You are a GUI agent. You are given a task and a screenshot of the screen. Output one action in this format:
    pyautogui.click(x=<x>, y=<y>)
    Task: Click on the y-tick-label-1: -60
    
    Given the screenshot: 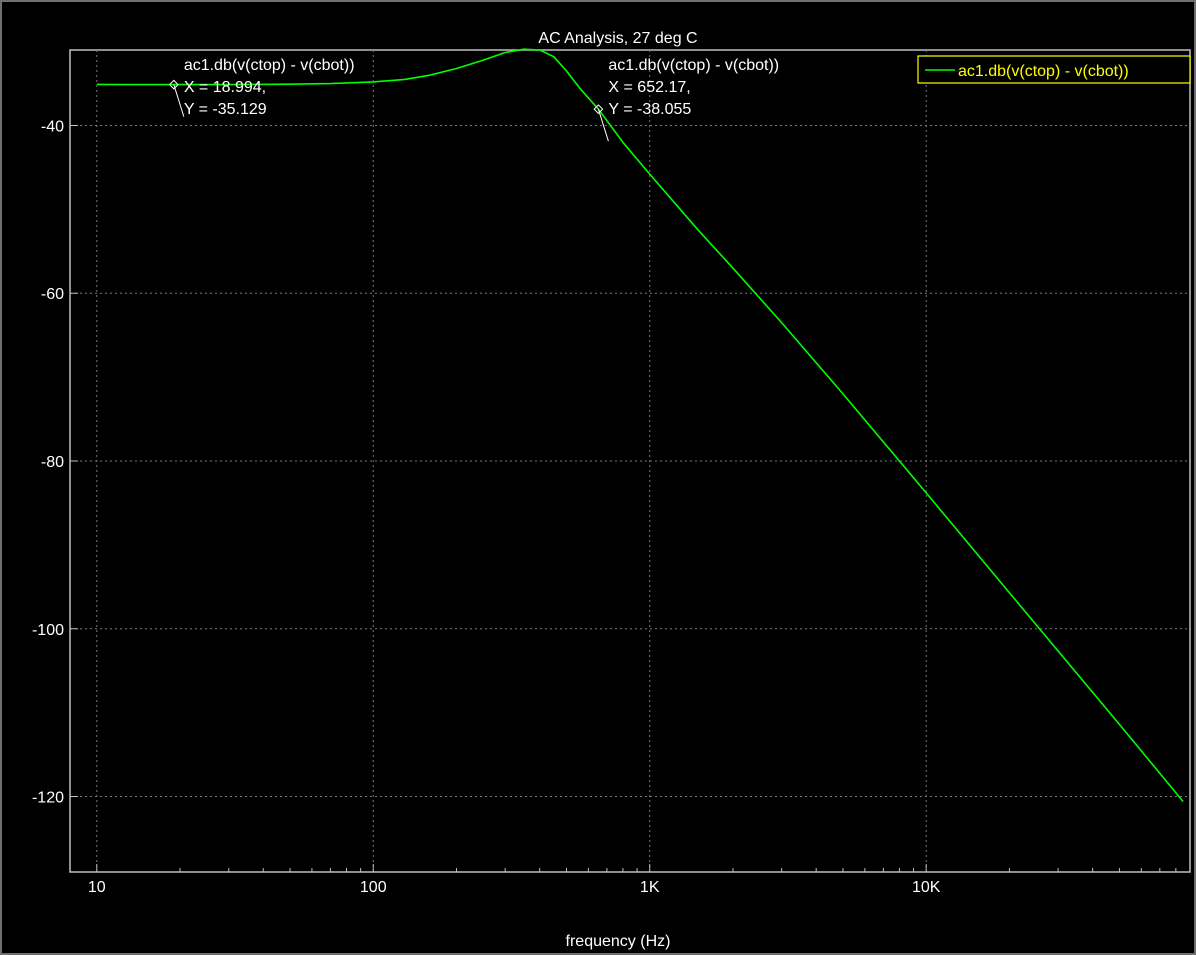 What is the action you would take?
    pyautogui.click(x=52, y=294)
    